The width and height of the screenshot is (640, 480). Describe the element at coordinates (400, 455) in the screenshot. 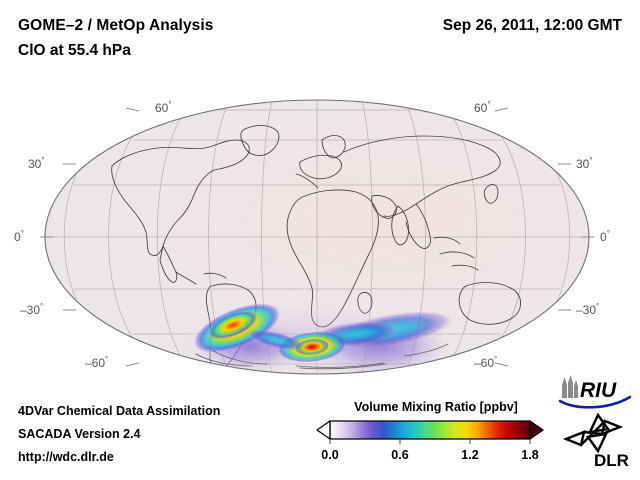

I see `colorbar-tick-1: 0.6` at that location.